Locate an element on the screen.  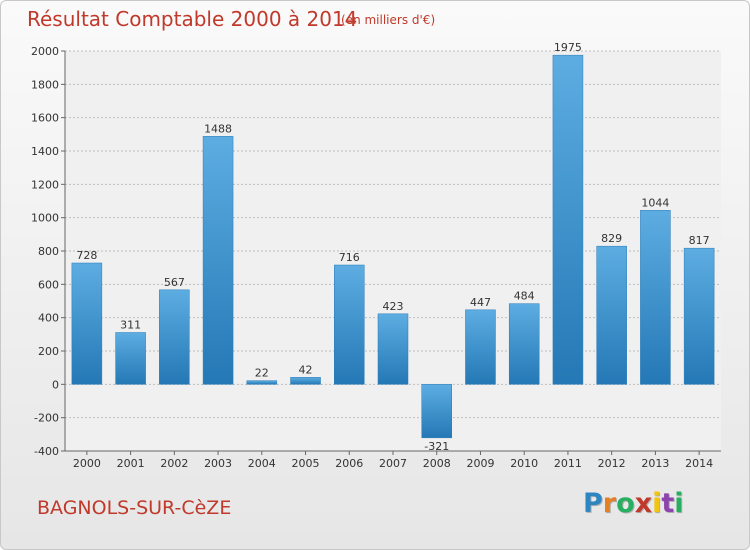
y-tick-label: 200 is located at coordinates (48, 351).